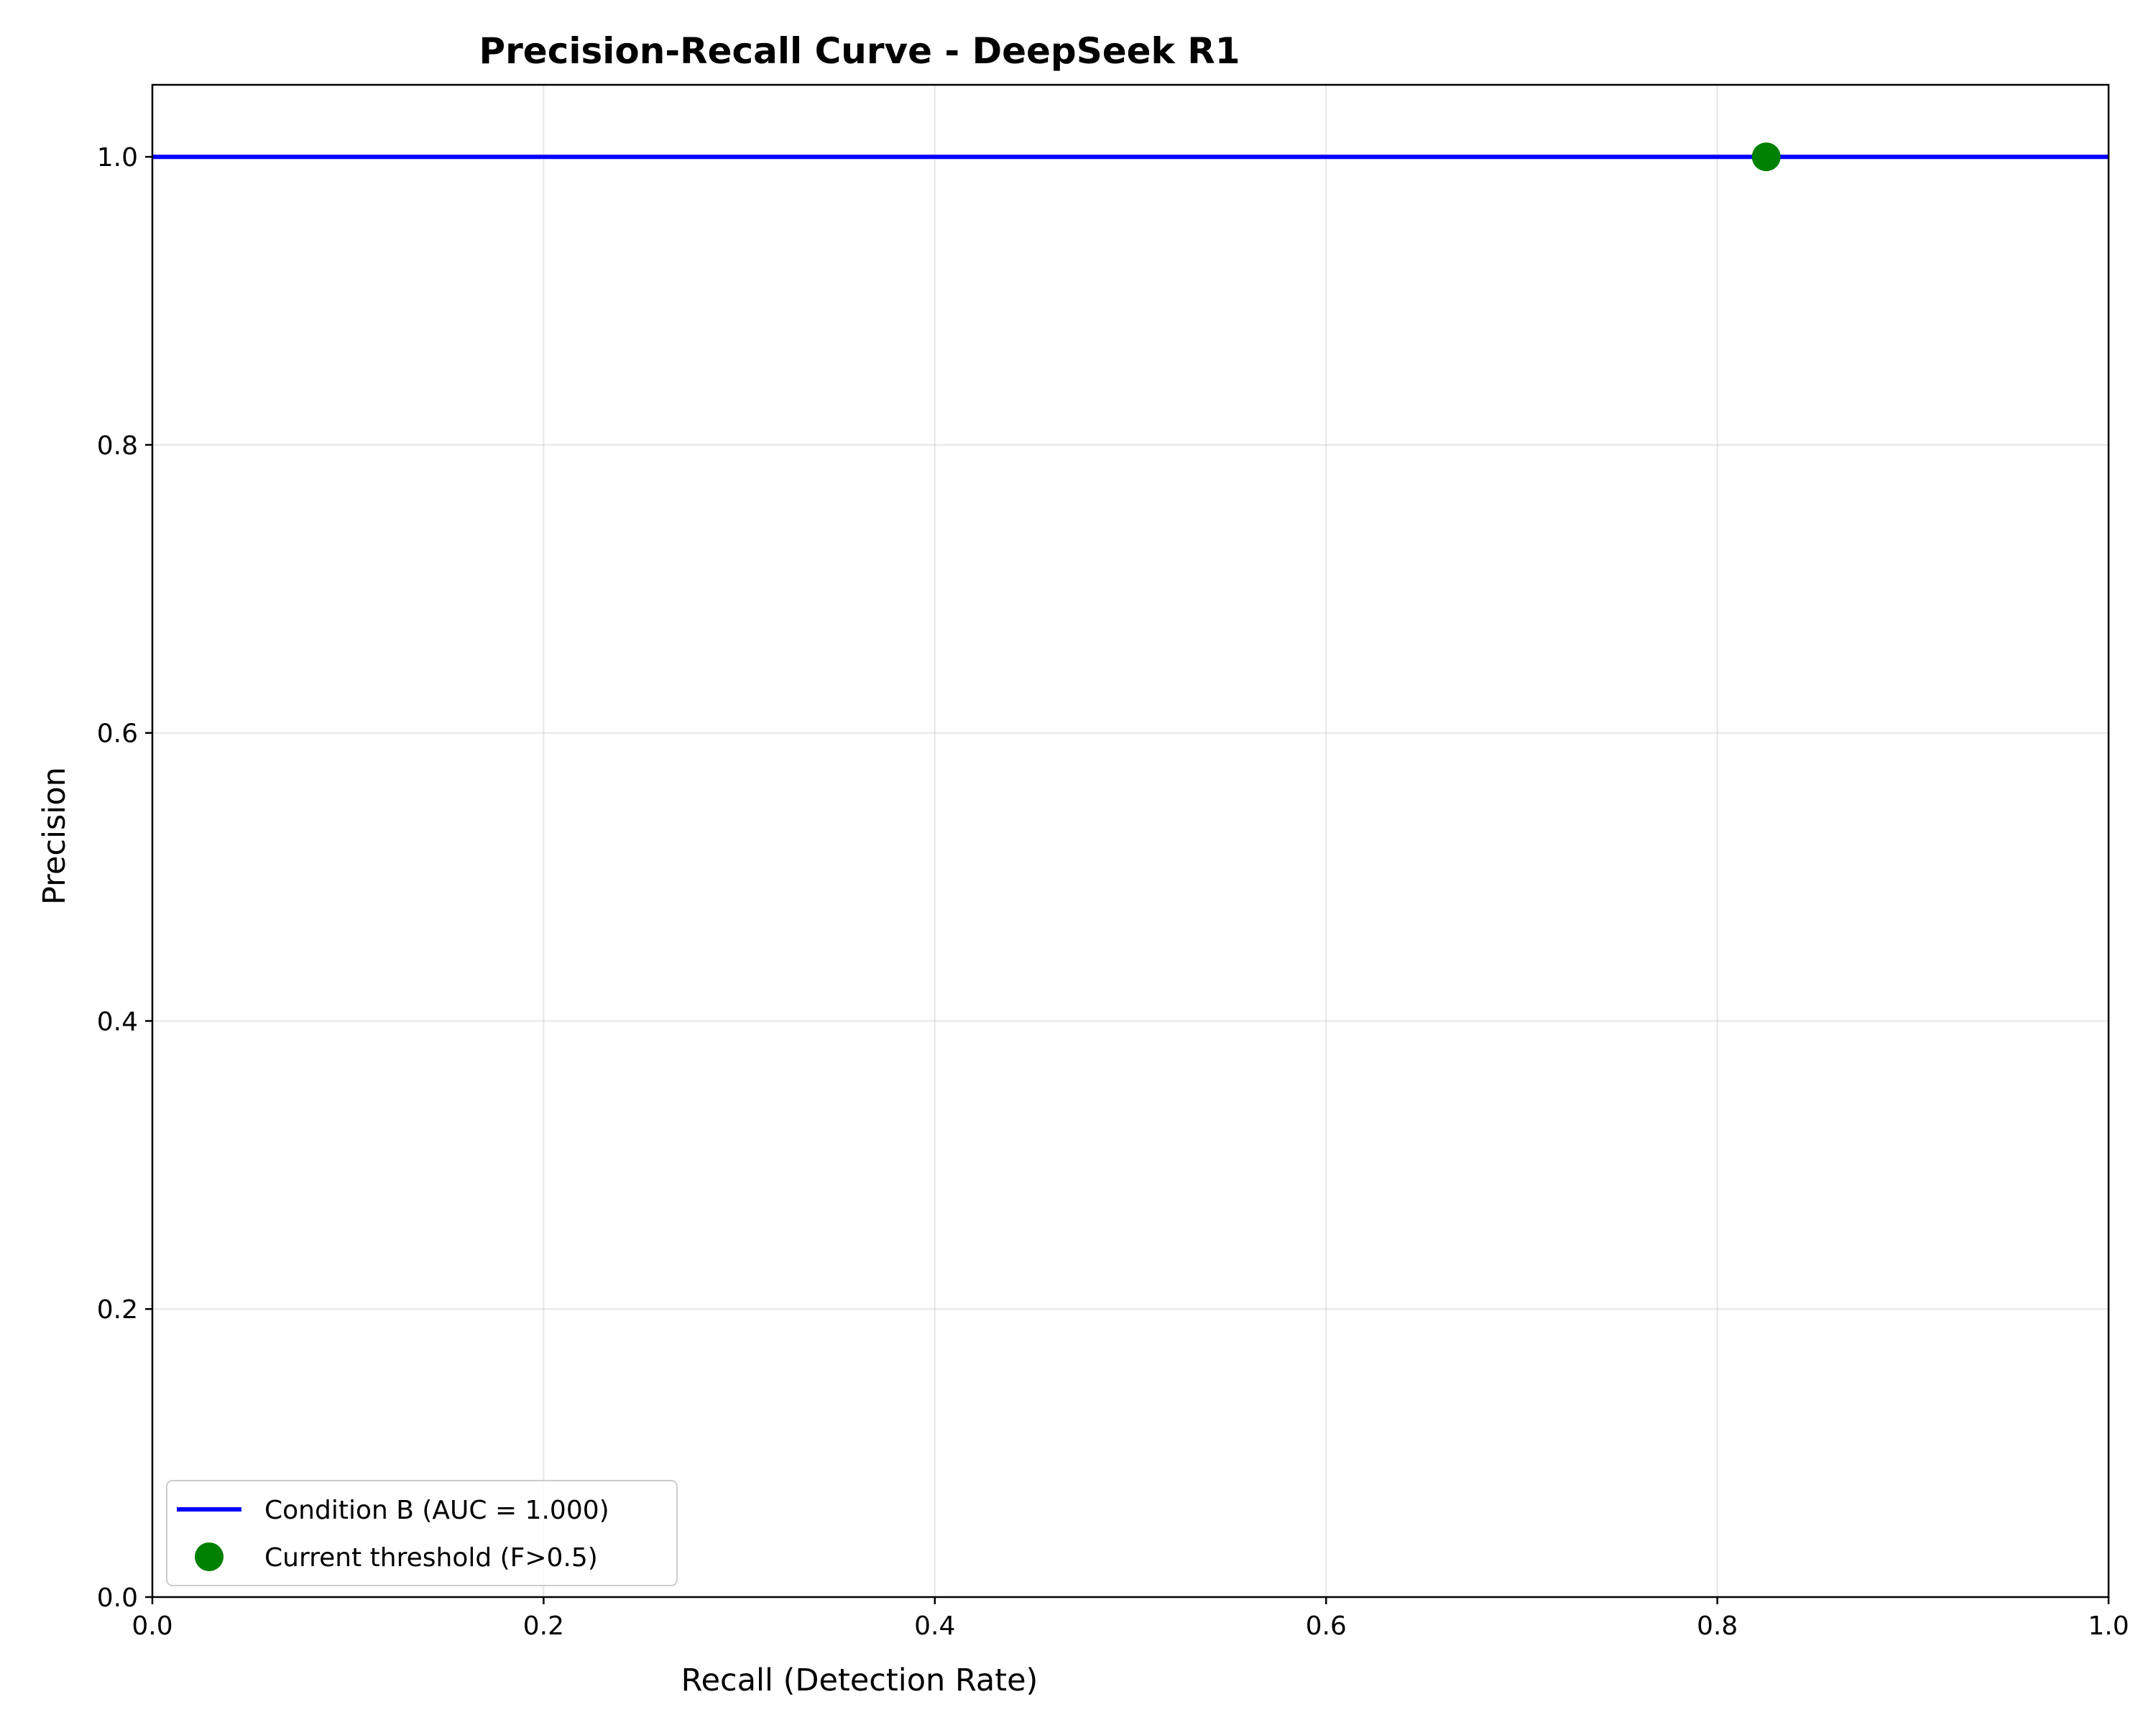  I want to click on legend-entry-label: Condition B (AUC = 1.000), so click(437, 1510).